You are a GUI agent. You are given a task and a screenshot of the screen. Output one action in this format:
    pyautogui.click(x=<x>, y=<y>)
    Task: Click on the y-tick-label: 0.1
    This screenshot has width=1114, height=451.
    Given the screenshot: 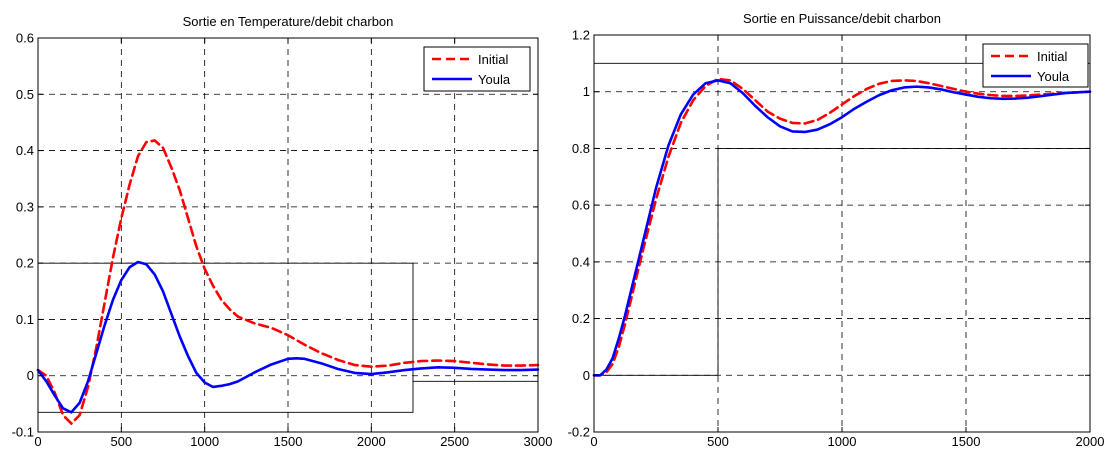 What is the action you would take?
    pyautogui.click(x=25, y=319)
    